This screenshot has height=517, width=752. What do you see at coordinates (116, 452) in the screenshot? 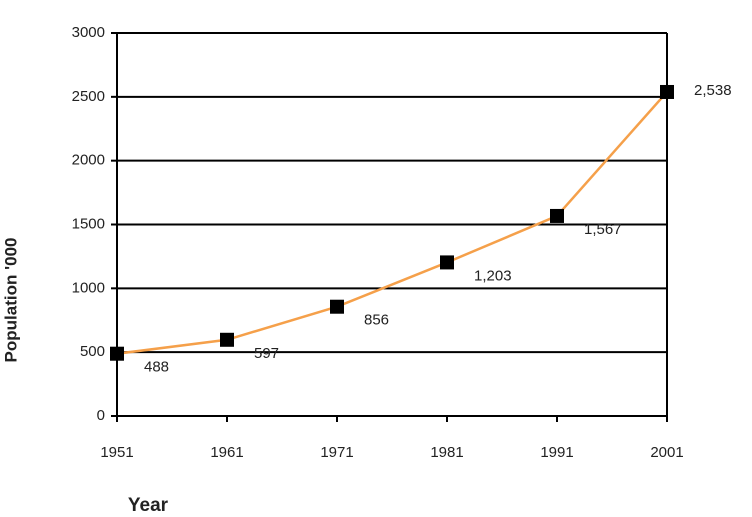
I see `x-tick-label: 1951` at bounding box center [116, 452].